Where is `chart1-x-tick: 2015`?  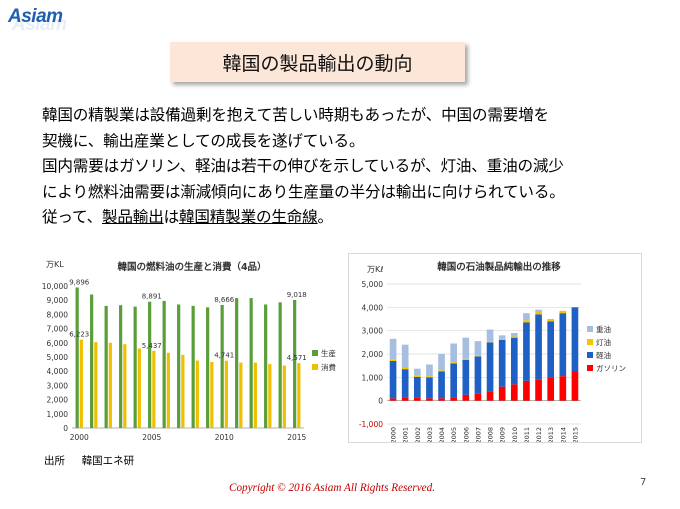 chart1-x-tick: 2015 is located at coordinates (296, 437).